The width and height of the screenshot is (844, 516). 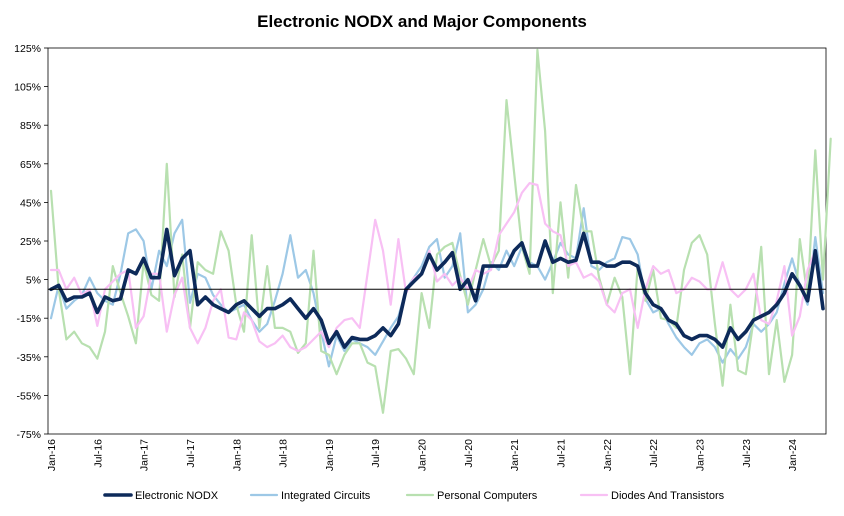 I want to click on legend-label: Electronic NODX, so click(x=177, y=496).